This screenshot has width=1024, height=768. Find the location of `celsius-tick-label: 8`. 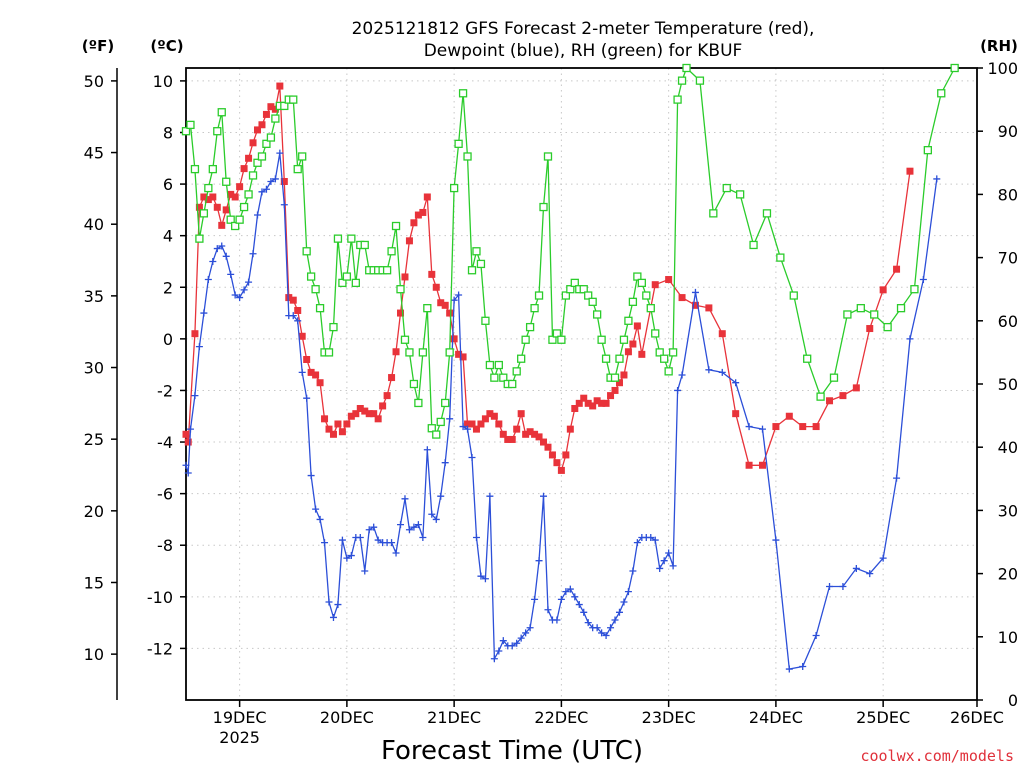

celsius-tick-label: 8 is located at coordinates (168, 132).